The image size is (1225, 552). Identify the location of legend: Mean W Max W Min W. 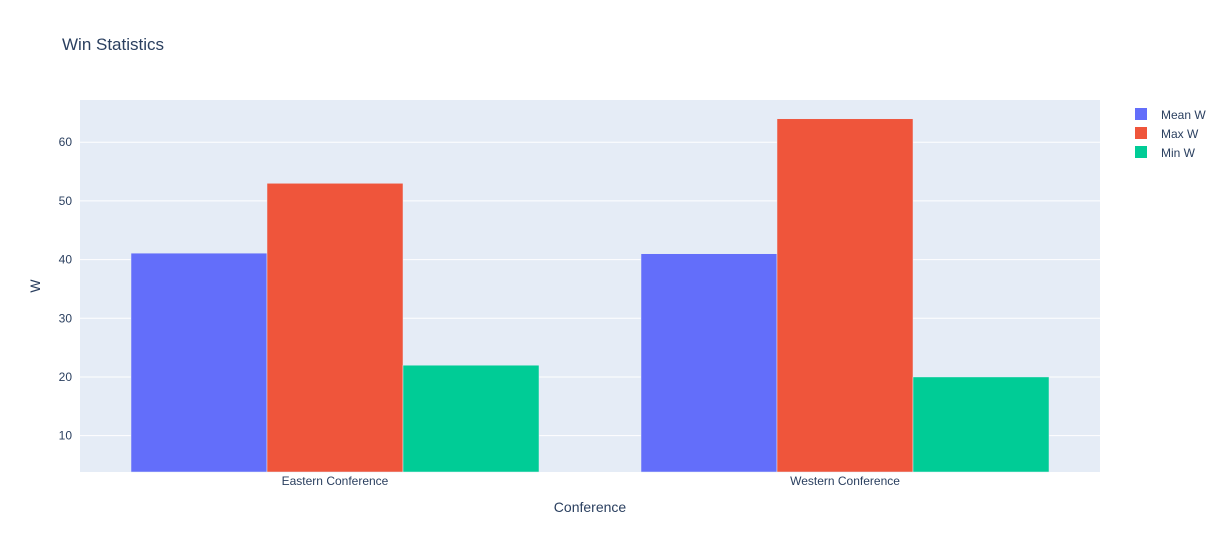
(1170, 134).